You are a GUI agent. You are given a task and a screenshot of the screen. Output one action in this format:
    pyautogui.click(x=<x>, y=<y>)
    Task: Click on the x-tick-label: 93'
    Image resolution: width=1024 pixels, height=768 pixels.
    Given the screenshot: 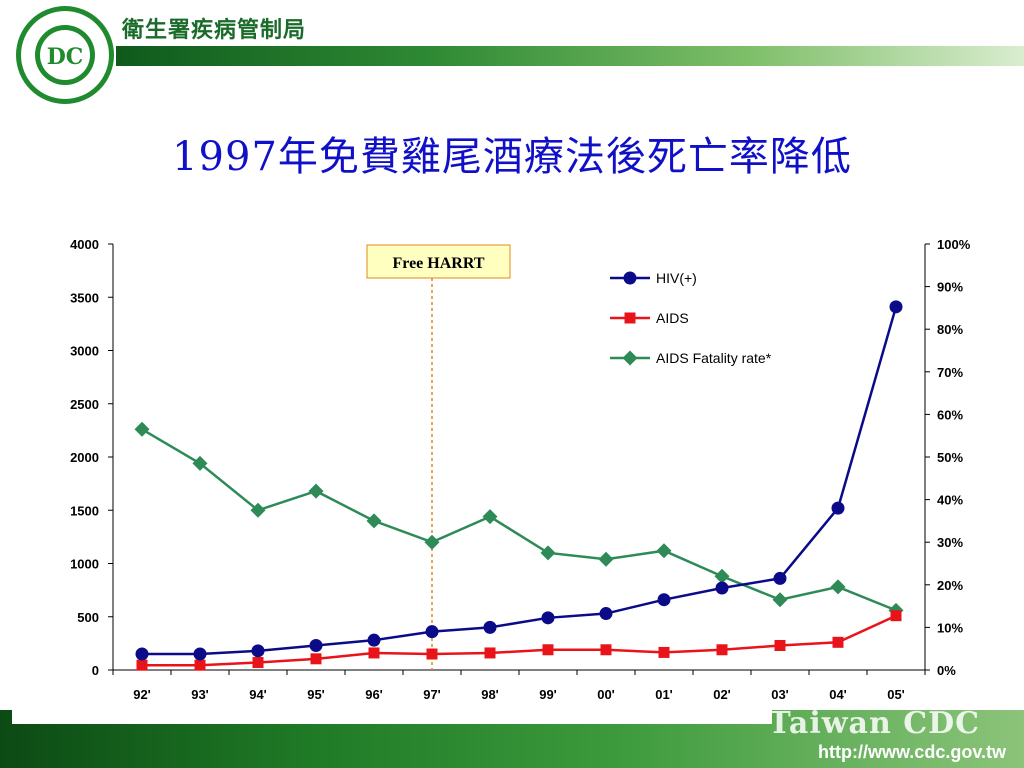 What is the action you would take?
    pyautogui.click(x=200, y=694)
    